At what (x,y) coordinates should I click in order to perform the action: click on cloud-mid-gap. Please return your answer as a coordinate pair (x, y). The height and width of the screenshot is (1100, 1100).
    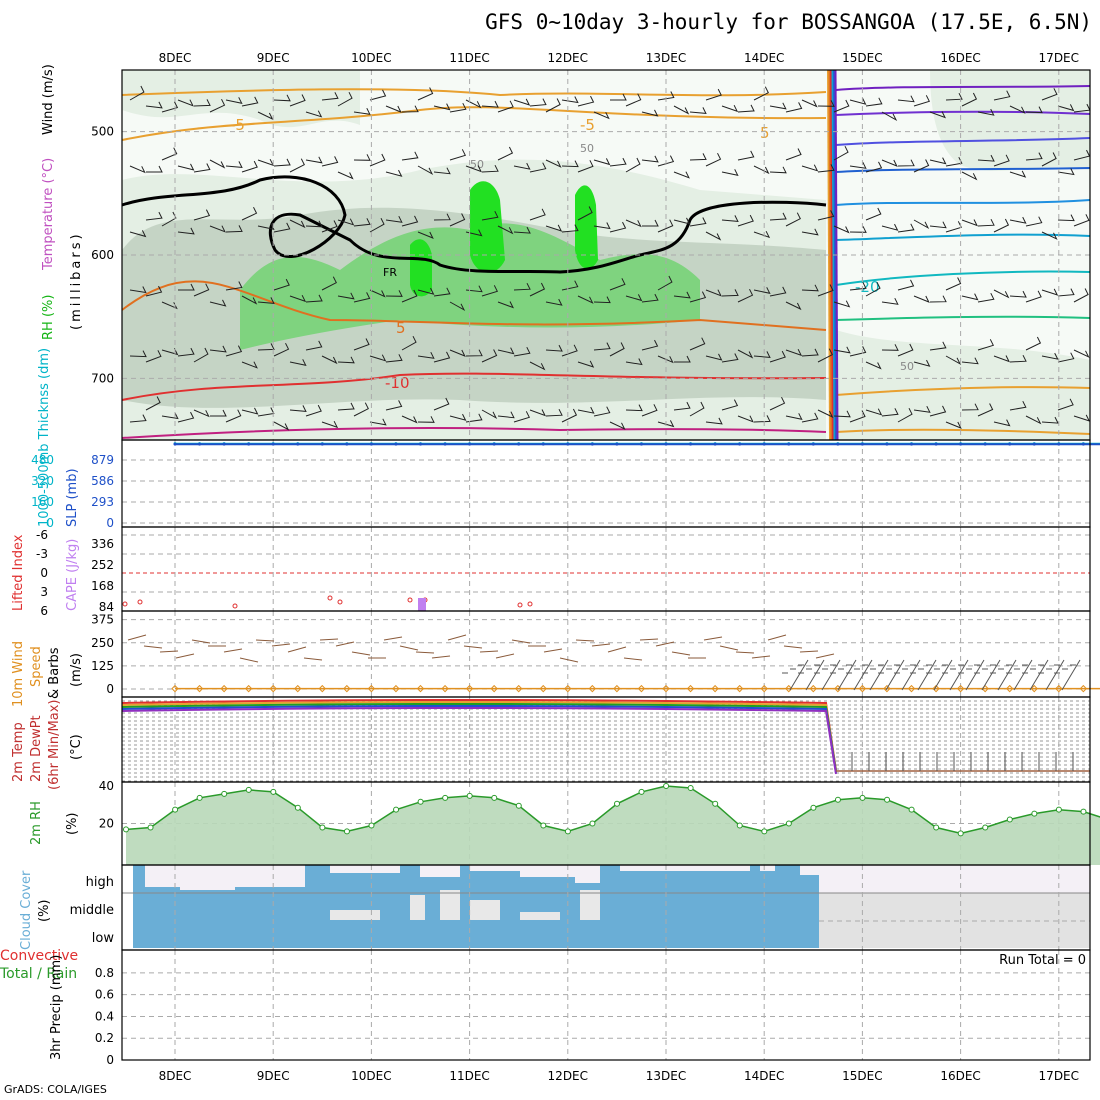
    Looking at the image, I should click on (450, 905).